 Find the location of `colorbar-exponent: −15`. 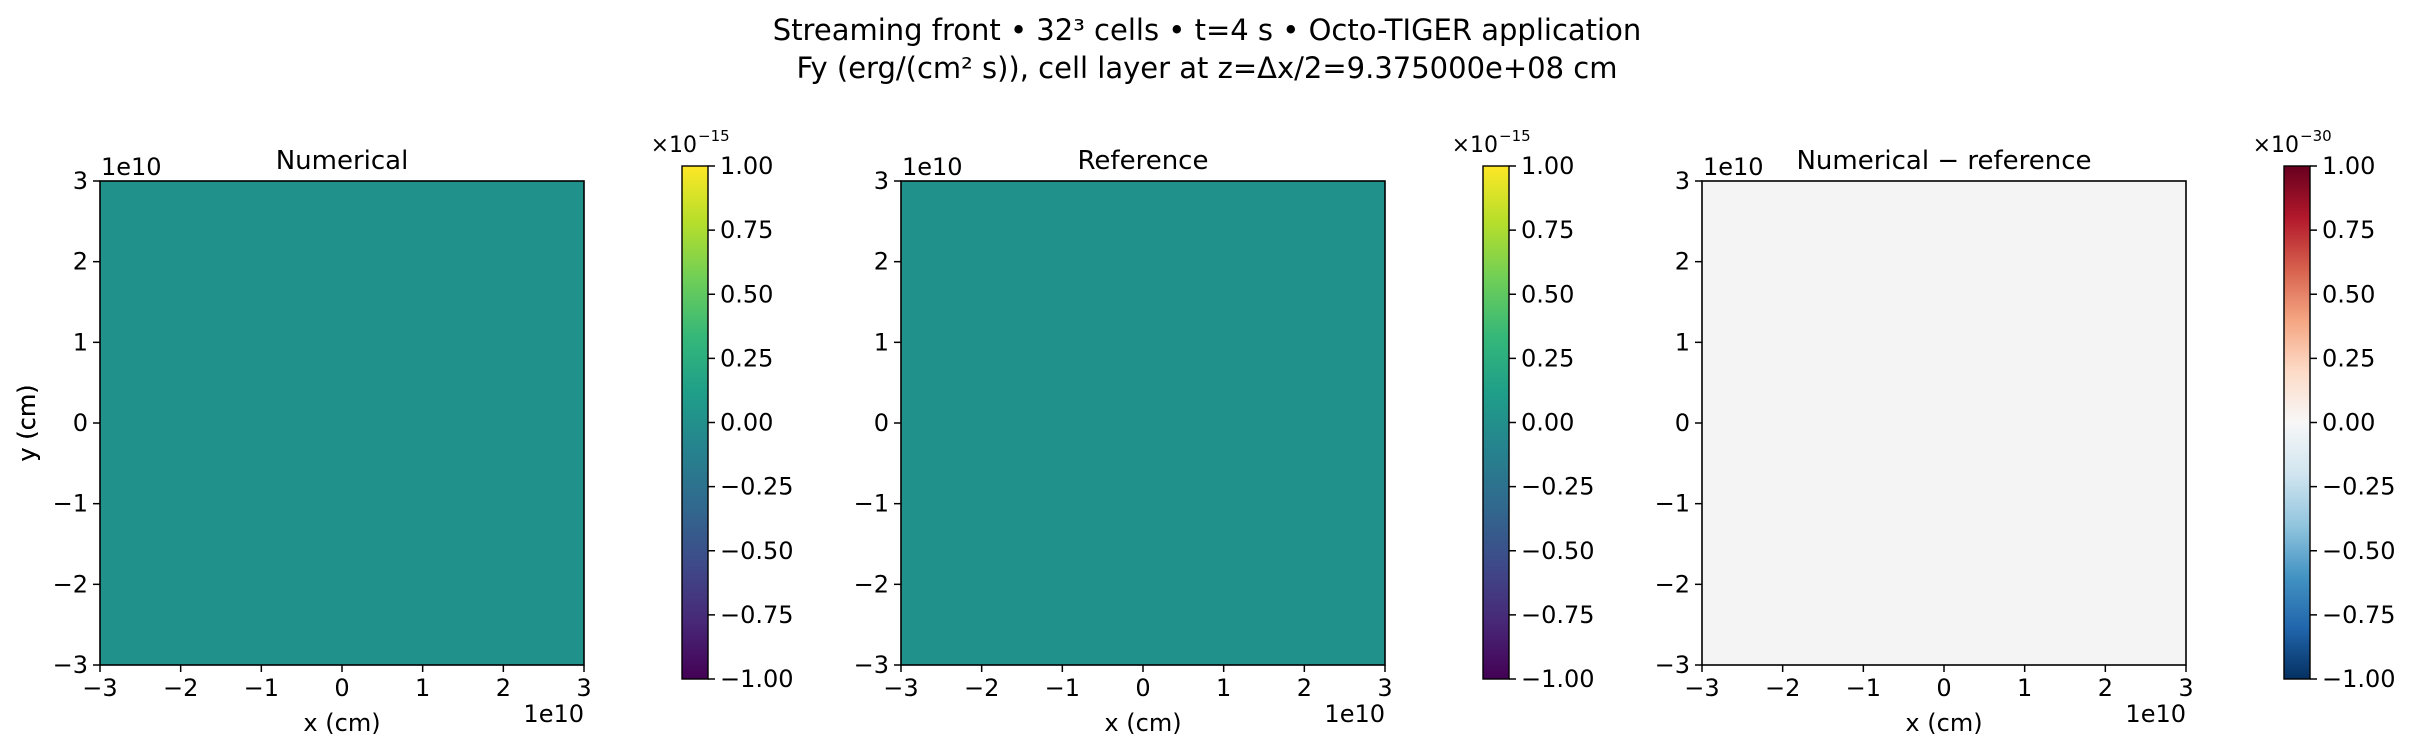

colorbar-exponent: −15 is located at coordinates (1515, 136).